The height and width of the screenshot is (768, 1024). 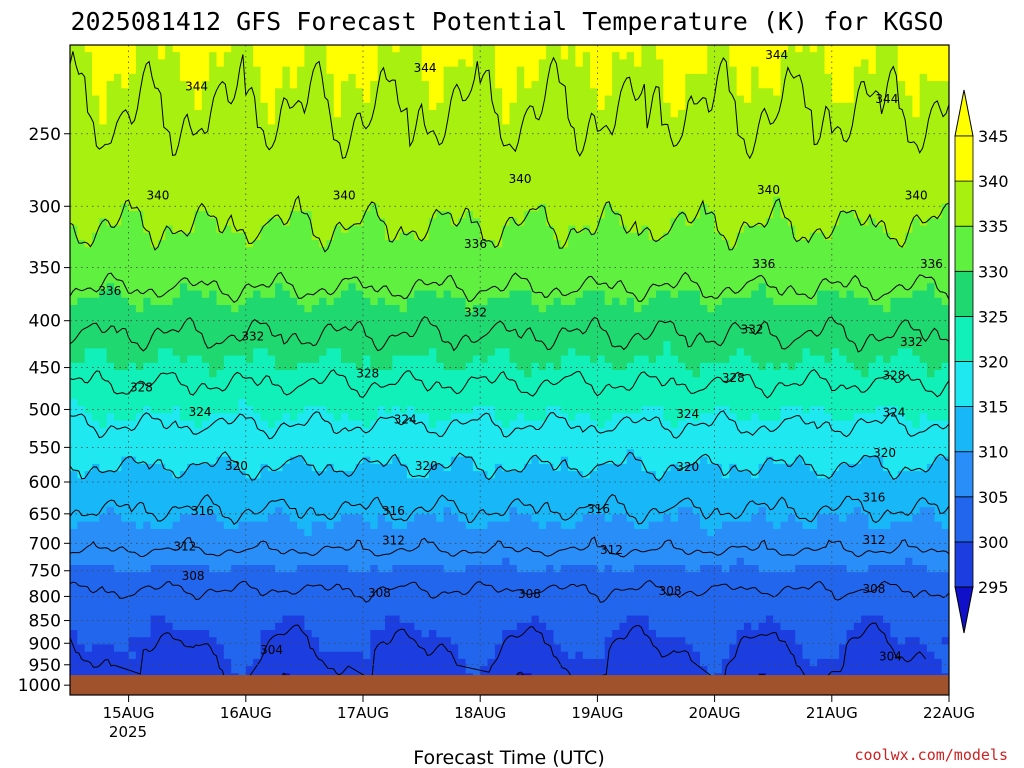 I want to click on contour-label: 320, so click(x=687, y=467).